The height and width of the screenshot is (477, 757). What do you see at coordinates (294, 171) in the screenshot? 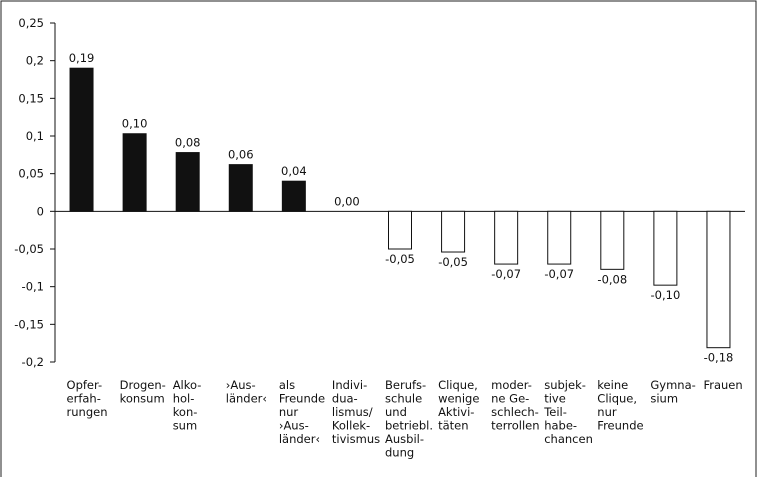
I see `value-label: 0,04` at bounding box center [294, 171].